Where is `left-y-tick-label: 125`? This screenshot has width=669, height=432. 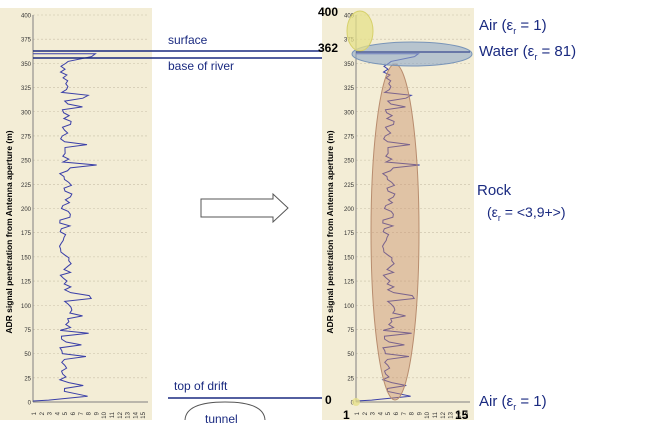
left-y-tick-label: 125 is located at coordinates (26, 283).